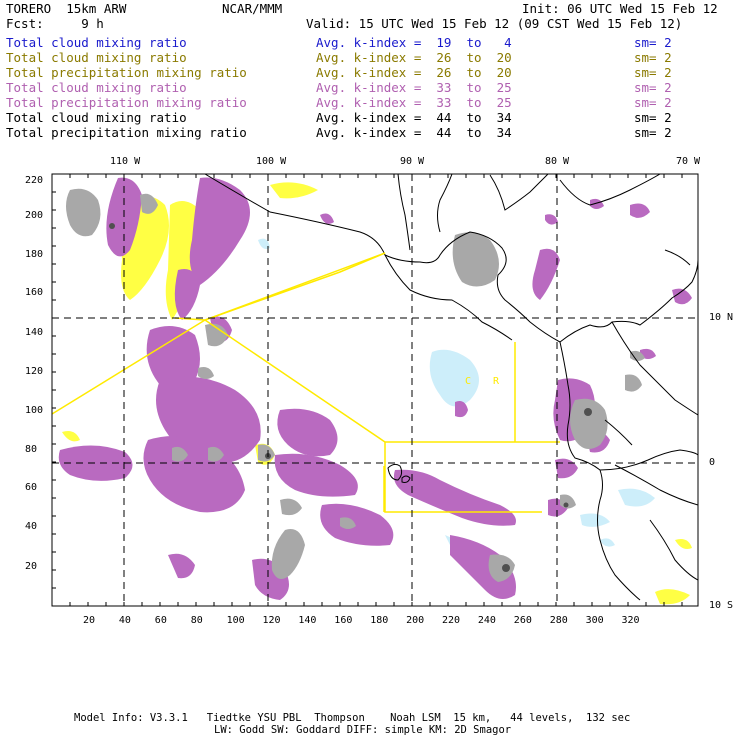  Describe the element at coordinates (34, 371) in the screenshot. I see `y-grid-tick: 120` at that location.